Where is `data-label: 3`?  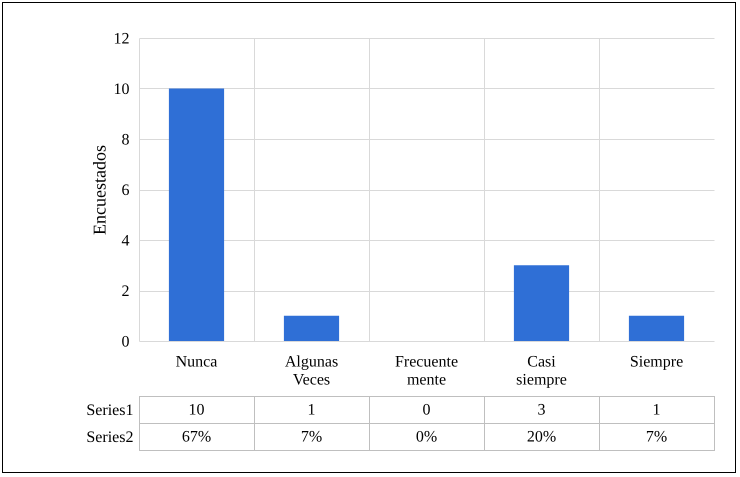 data-label: 3 is located at coordinates (542, 410).